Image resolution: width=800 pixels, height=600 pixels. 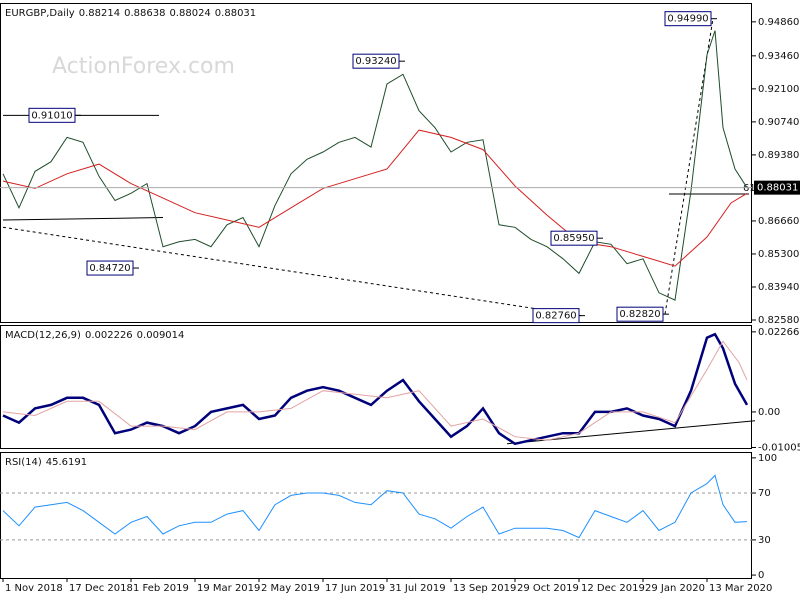 What do you see at coordinates (778, 155) in the screenshot?
I see `y-tick-label: 0.89380` at bounding box center [778, 155].